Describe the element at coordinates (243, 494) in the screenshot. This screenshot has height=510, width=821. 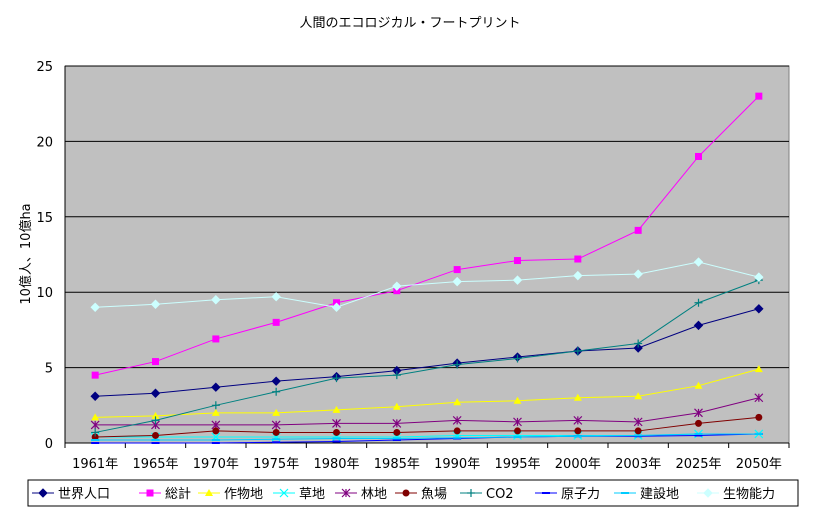
I see `legend-label: 作物地` at that location.